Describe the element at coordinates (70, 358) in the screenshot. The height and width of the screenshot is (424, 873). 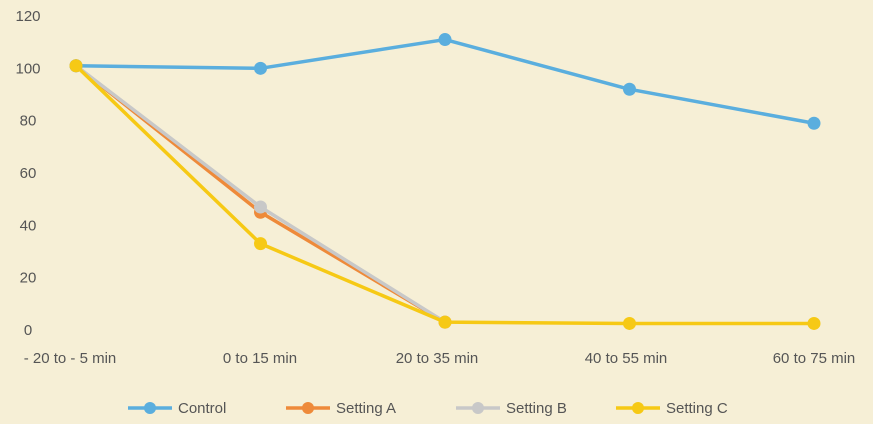
I see `x-tick-label-20-to-5-min: - 20 to - 5 min` at that location.